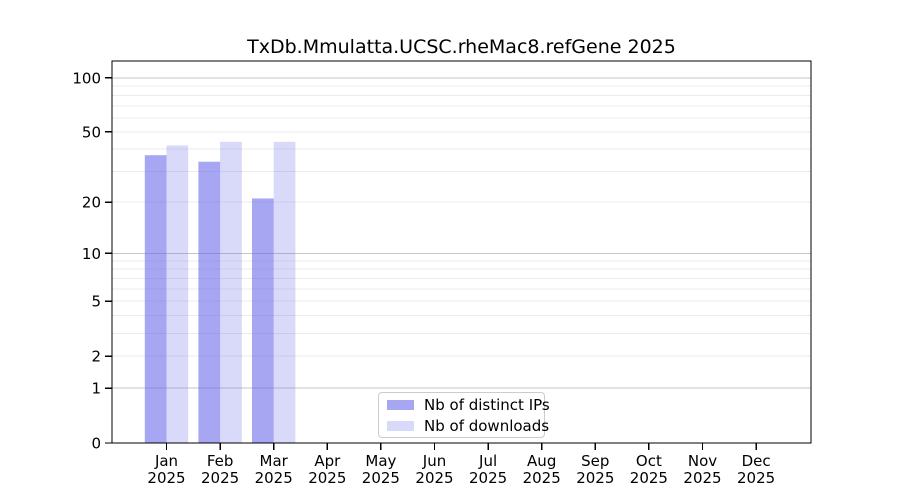 This screenshot has width=900, height=500. Describe the element at coordinates (434, 461) in the screenshot. I see `x-tick-label-month: Jun` at that location.